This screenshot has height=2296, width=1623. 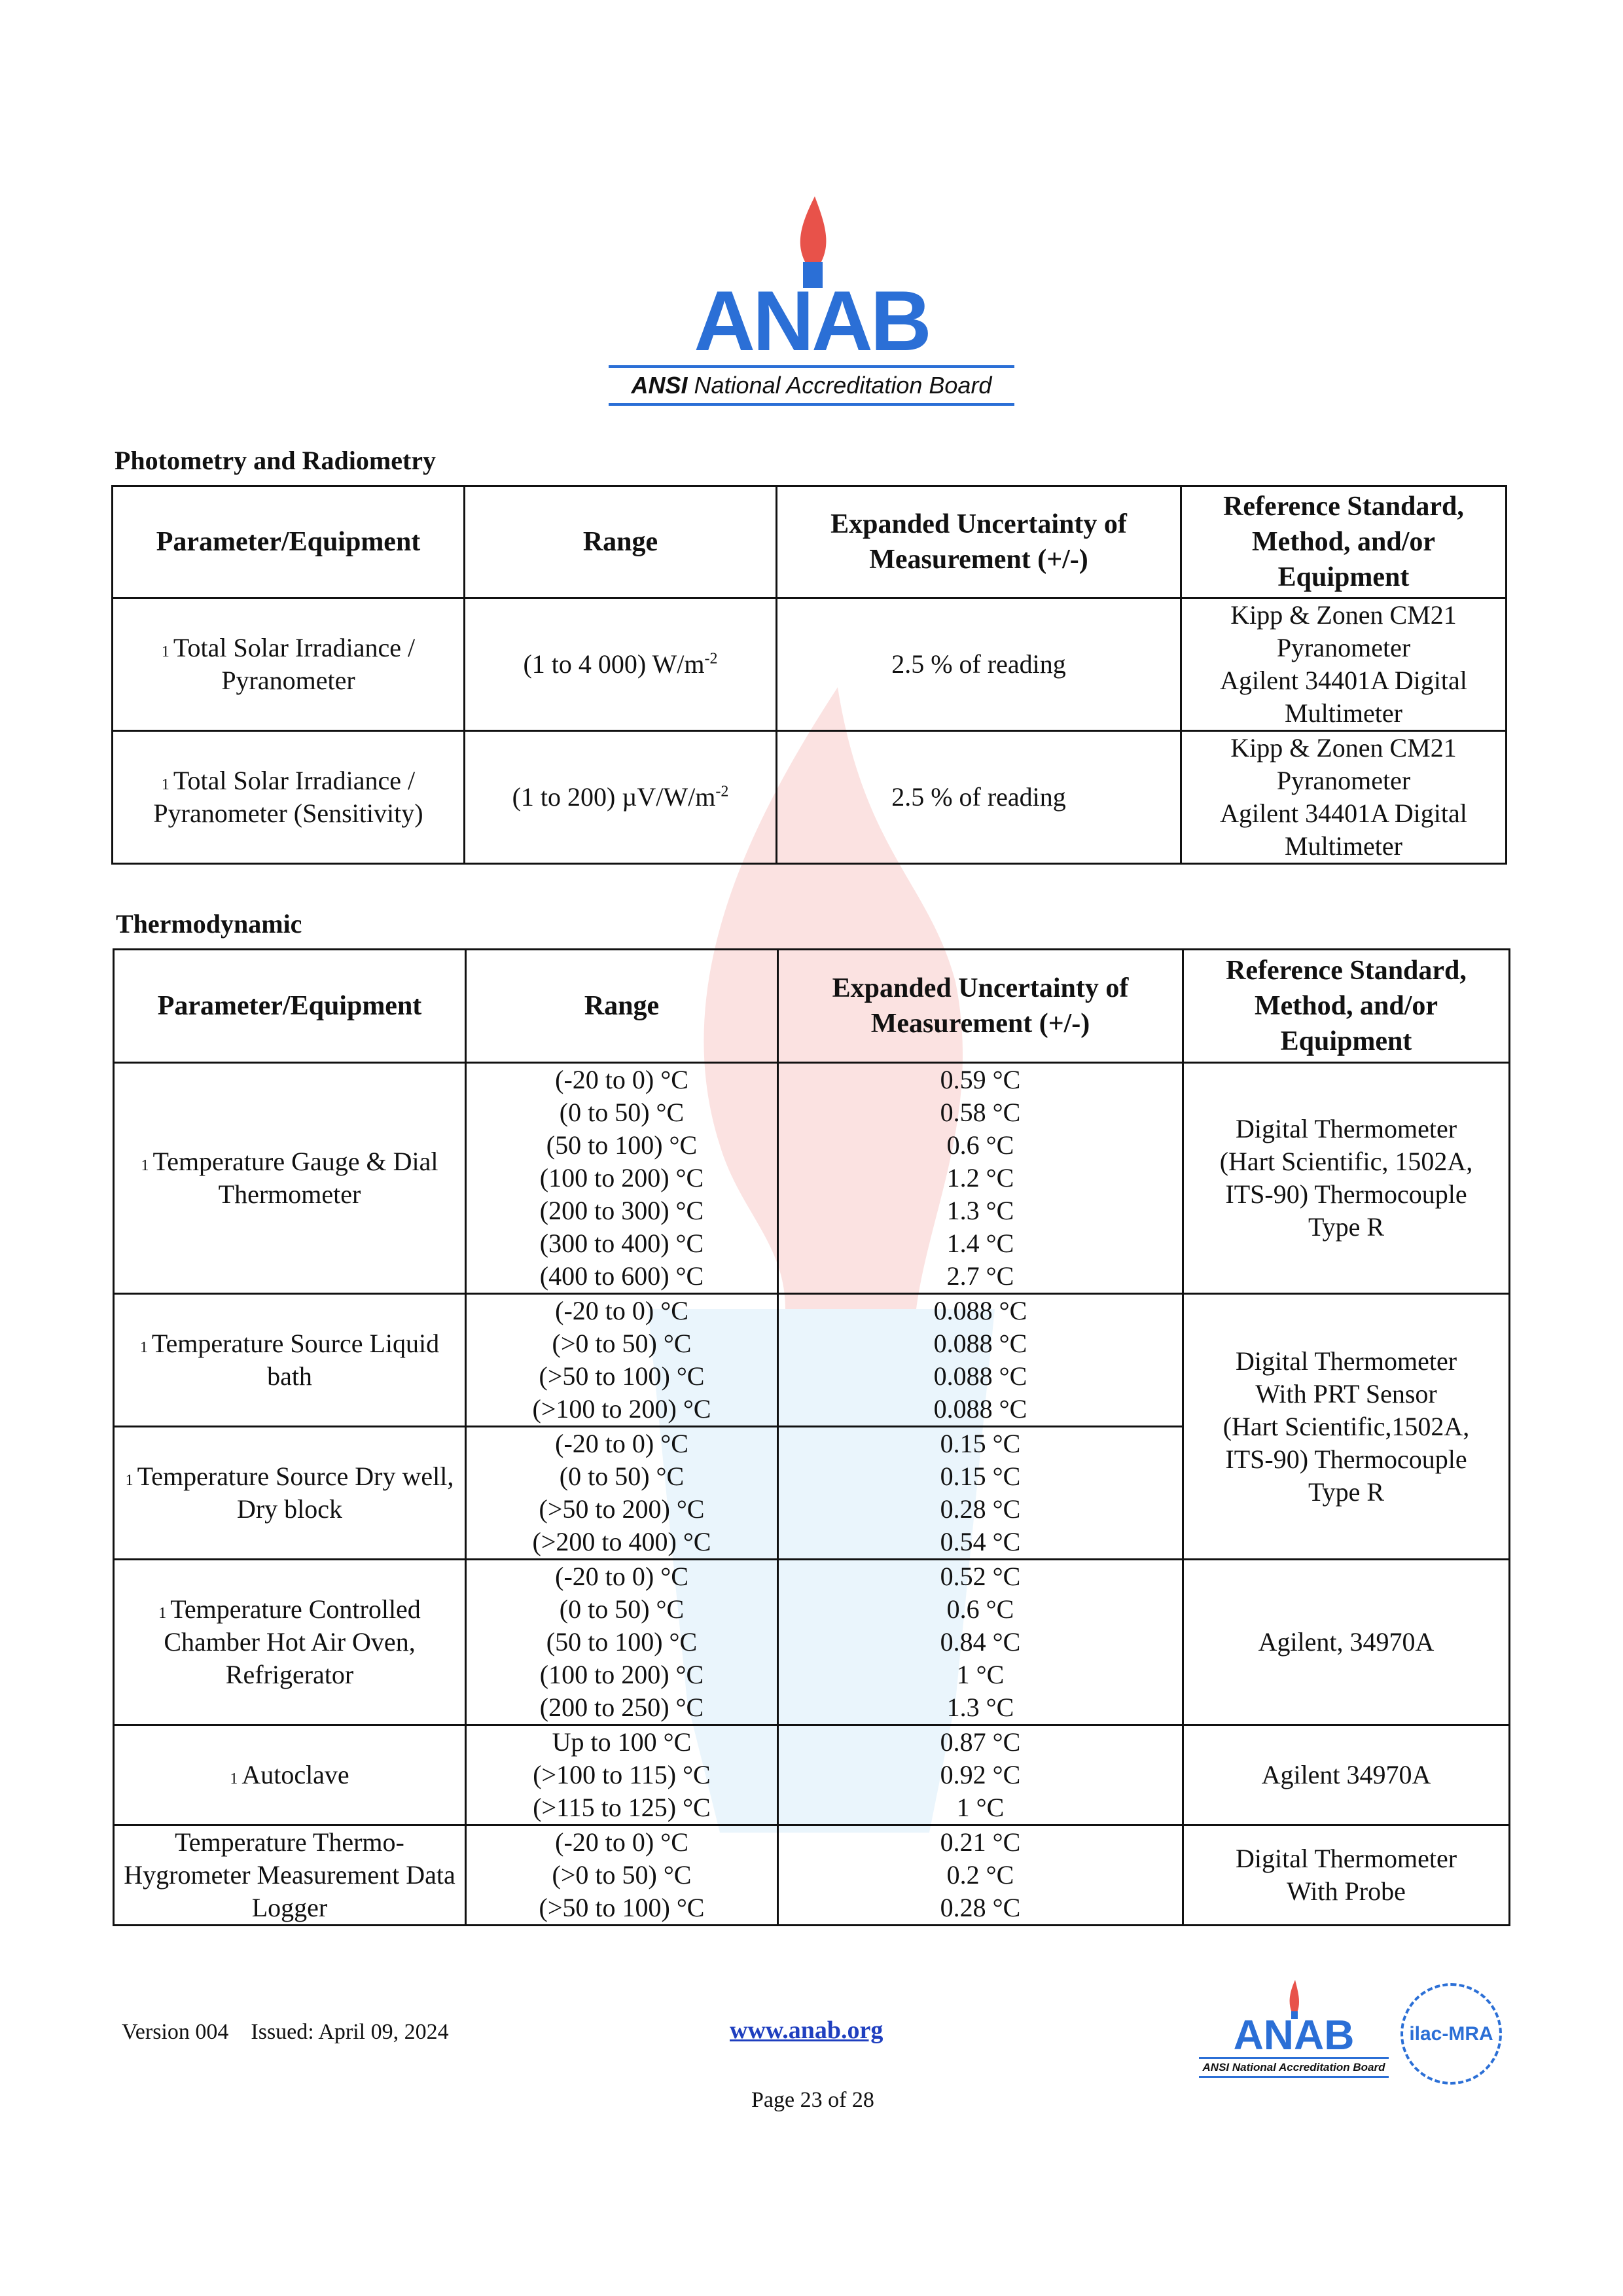 What do you see at coordinates (622, 1807) in the screenshot?
I see `range-value: (>115 to 125) °C` at bounding box center [622, 1807].